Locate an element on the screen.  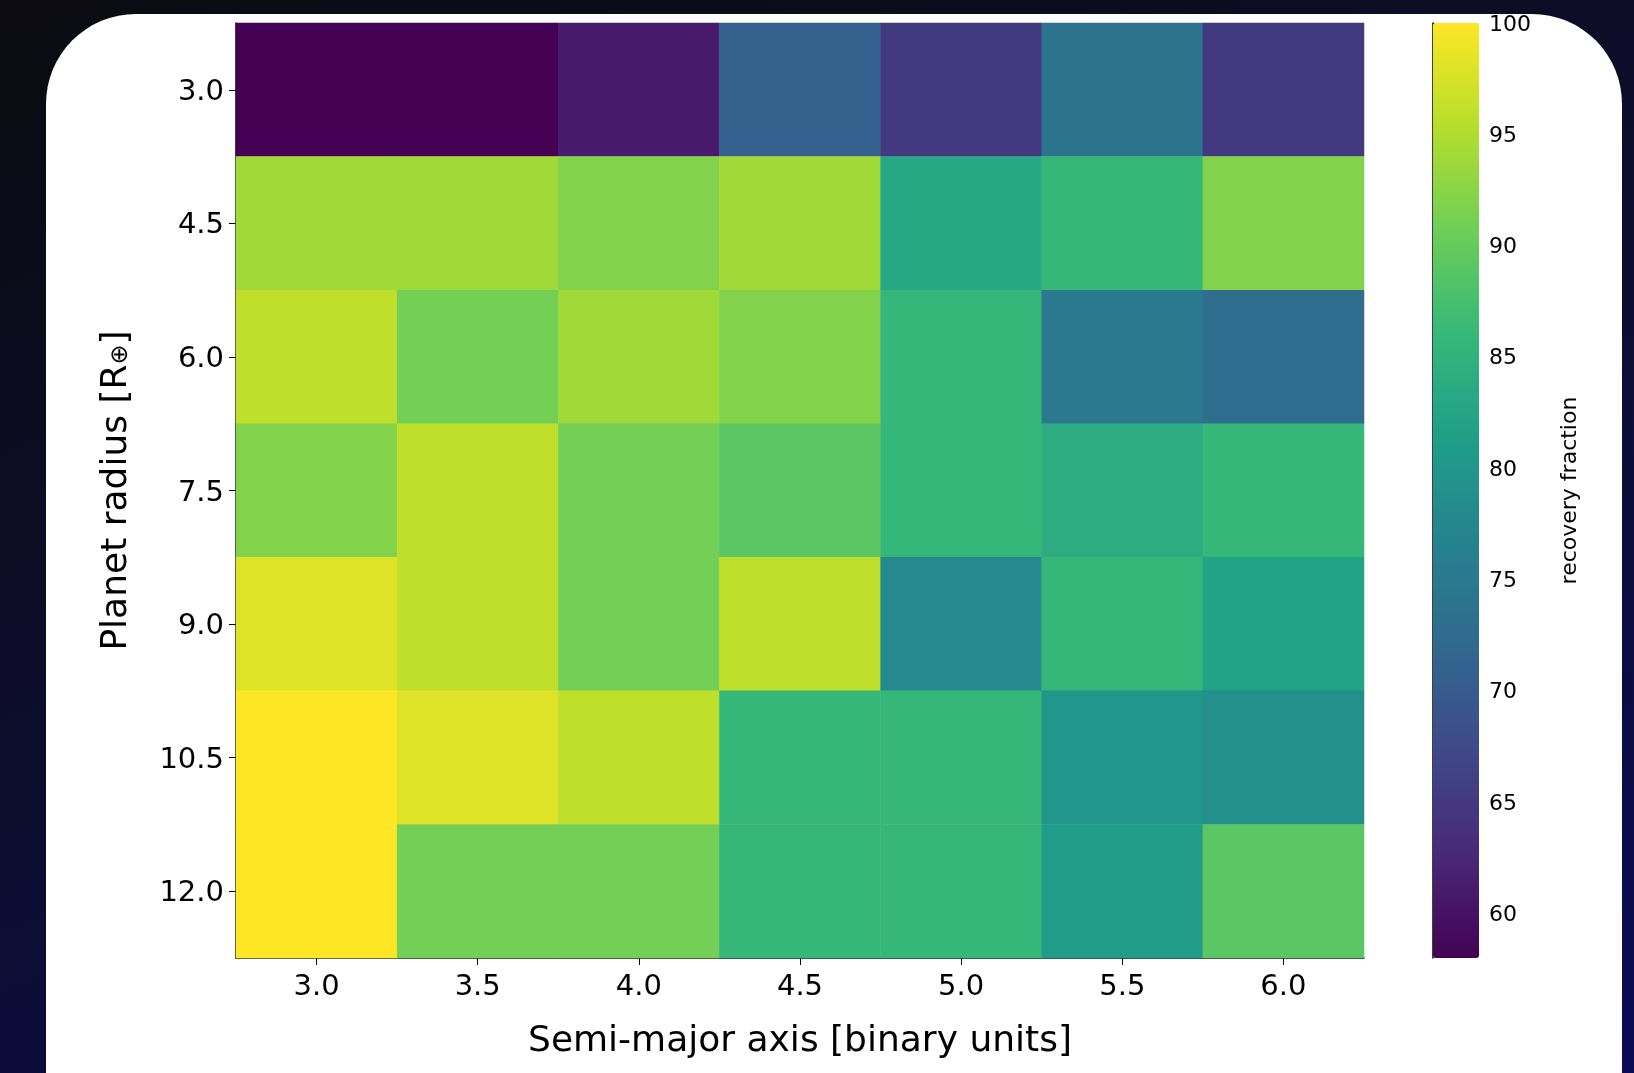
y-tick-label: 7.5 is located at coordinates (200, 490).